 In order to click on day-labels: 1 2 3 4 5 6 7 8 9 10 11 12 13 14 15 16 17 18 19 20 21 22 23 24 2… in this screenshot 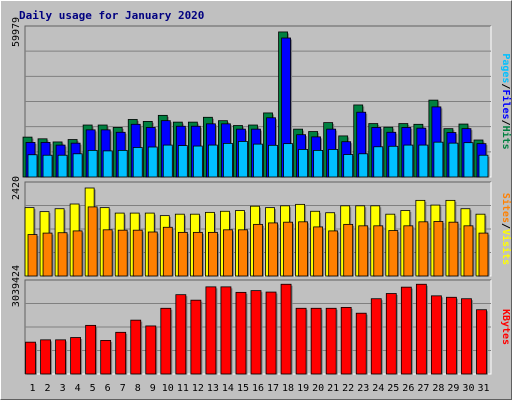, I will do `click(260, 388)`.